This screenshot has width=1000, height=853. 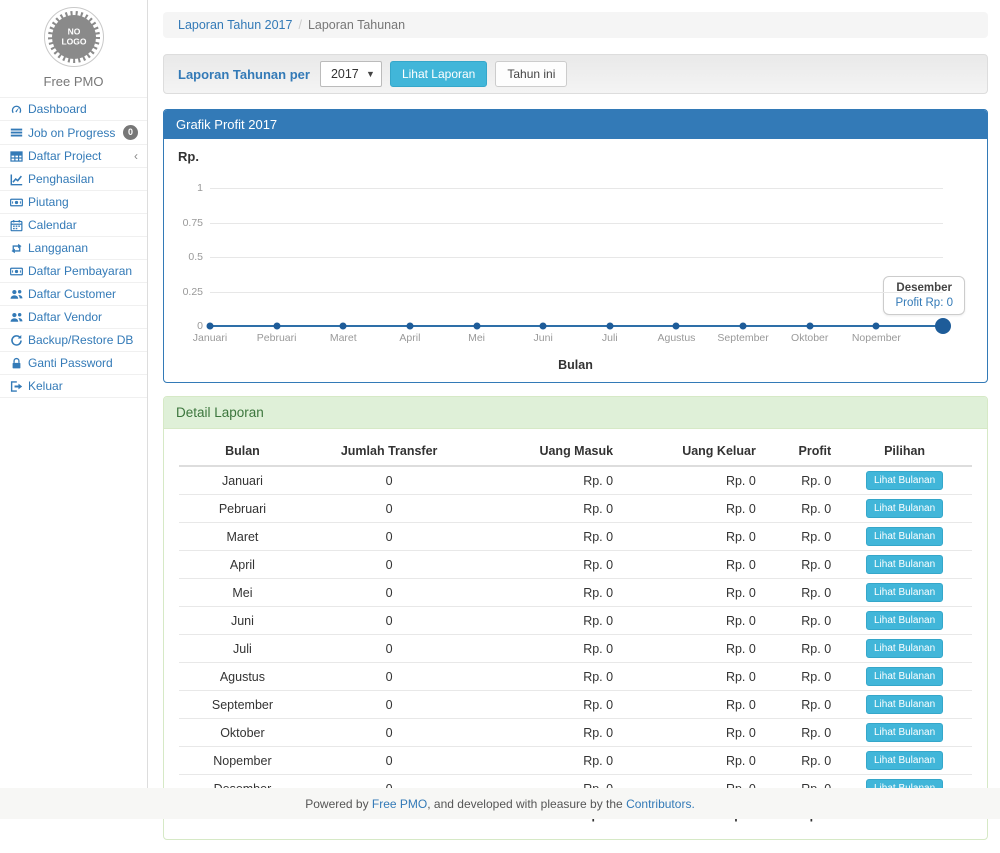 What do you see at coordinates (242, 564) in the screenshot?
I see `table-cell: April` at bounding box center [242, 564].